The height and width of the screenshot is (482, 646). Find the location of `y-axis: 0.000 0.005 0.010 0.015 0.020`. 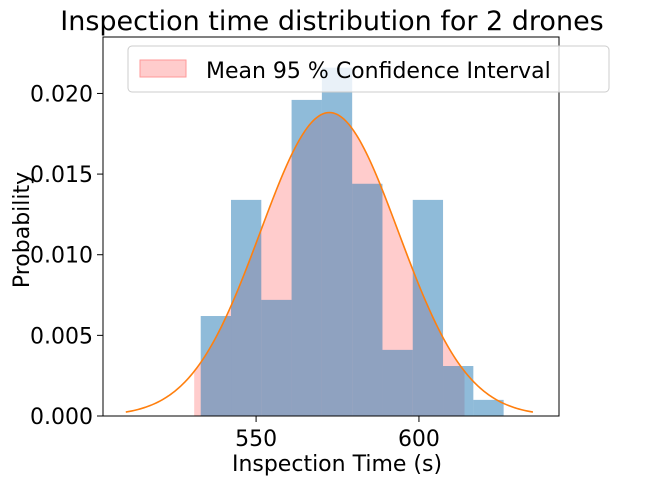

y-axis: 0.000 0.005 0.010 0.015 0.020 is located at coordinates (66, 256).